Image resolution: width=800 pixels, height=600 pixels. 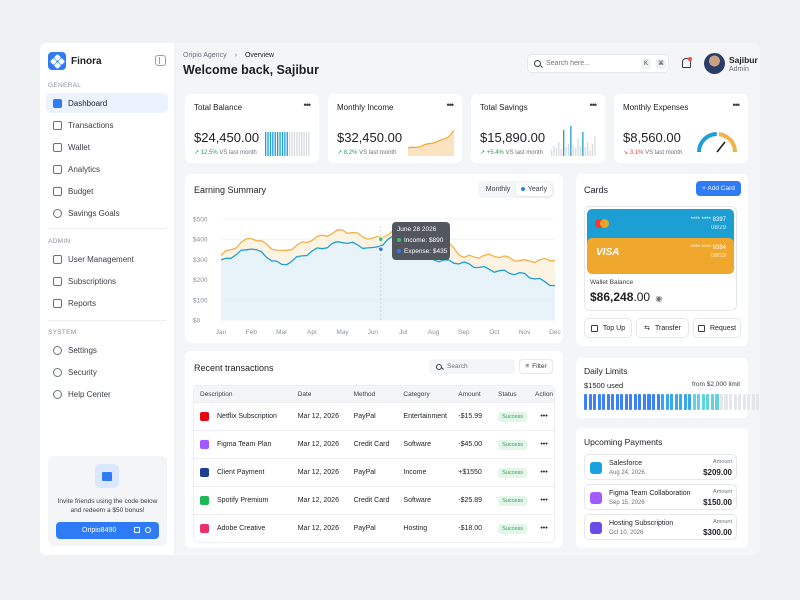 I want to click on sidebar-item-savings-goals: Savings Goals, so click(x=107, y=213).